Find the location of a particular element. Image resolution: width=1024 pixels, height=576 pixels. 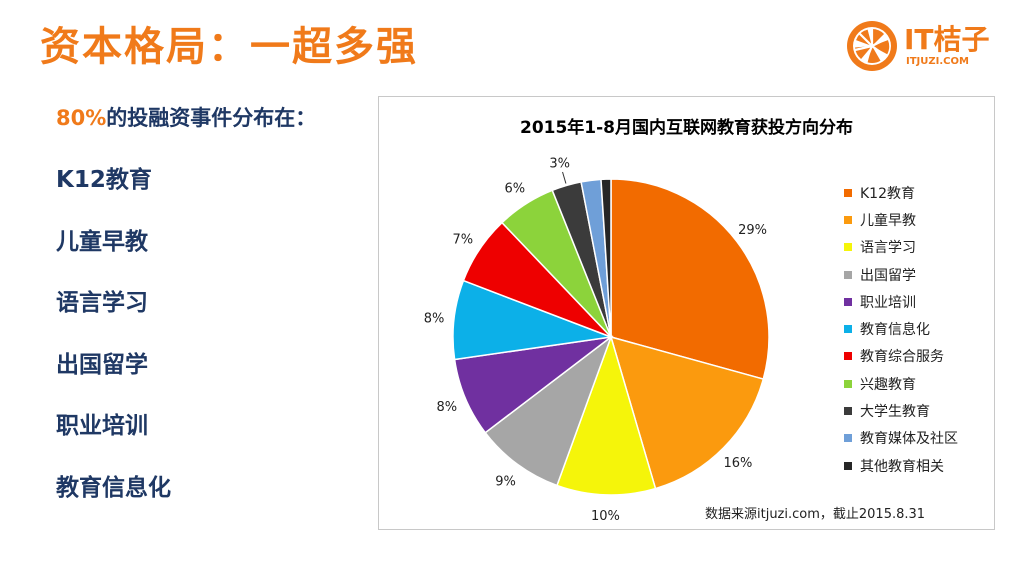

legend-item: 职业培训 is located at coordinates (901, 301).